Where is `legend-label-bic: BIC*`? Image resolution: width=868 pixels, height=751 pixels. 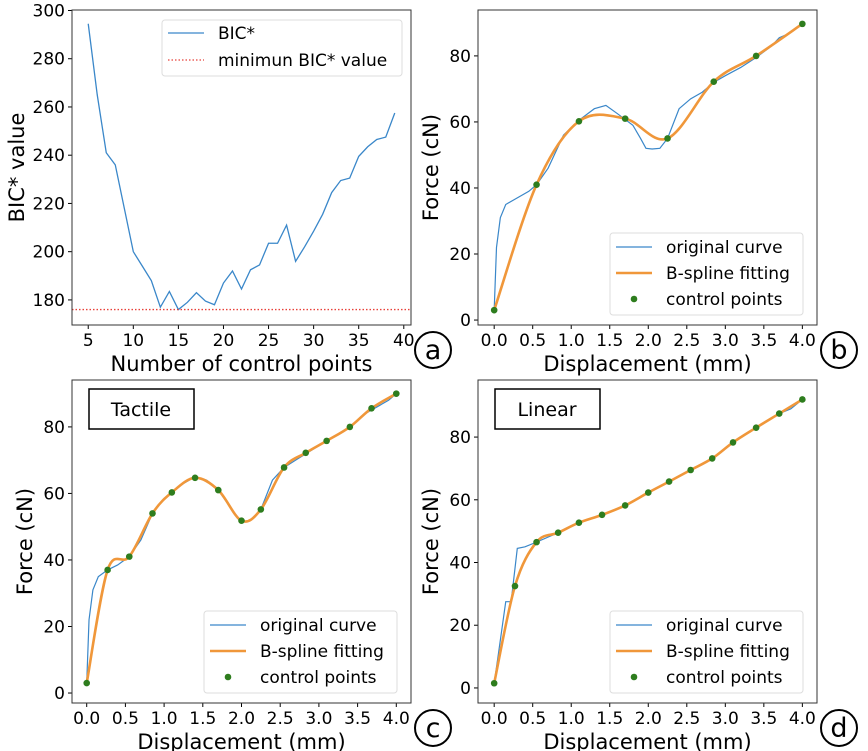
legend-label-bic: BIC* is located at coordinates (236, 34).